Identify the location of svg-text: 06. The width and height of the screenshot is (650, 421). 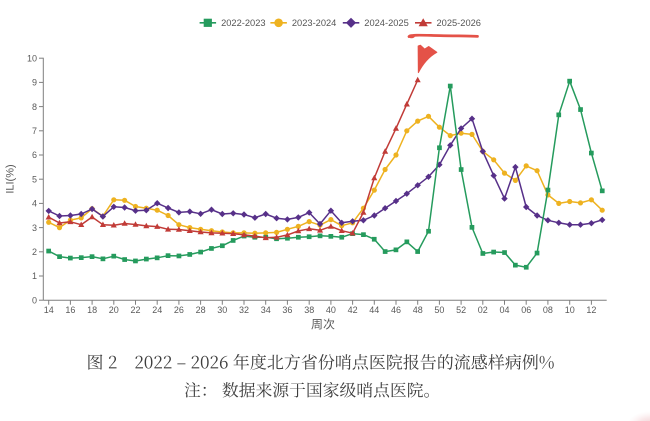
(526, 310).